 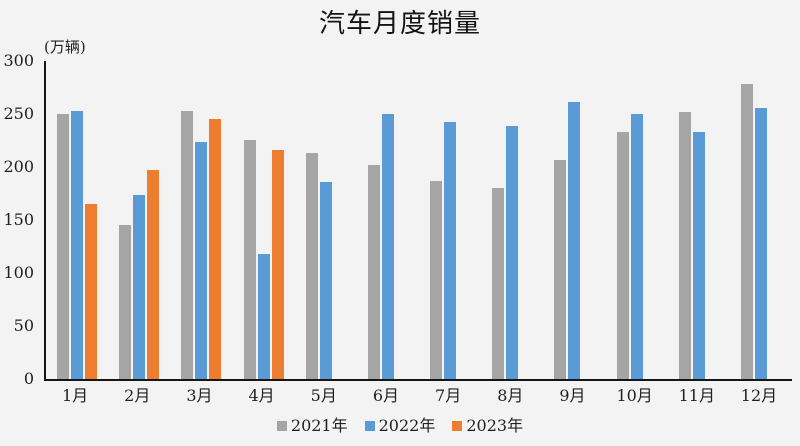 I want to click on bar-2021-m10, so click(x=622, y=255).